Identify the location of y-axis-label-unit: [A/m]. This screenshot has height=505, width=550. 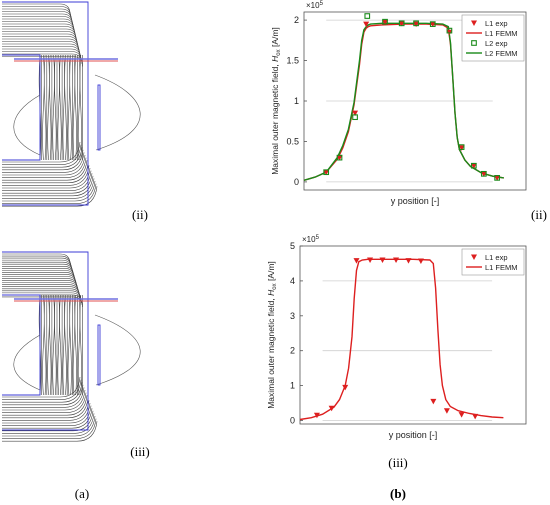
(275, 38).